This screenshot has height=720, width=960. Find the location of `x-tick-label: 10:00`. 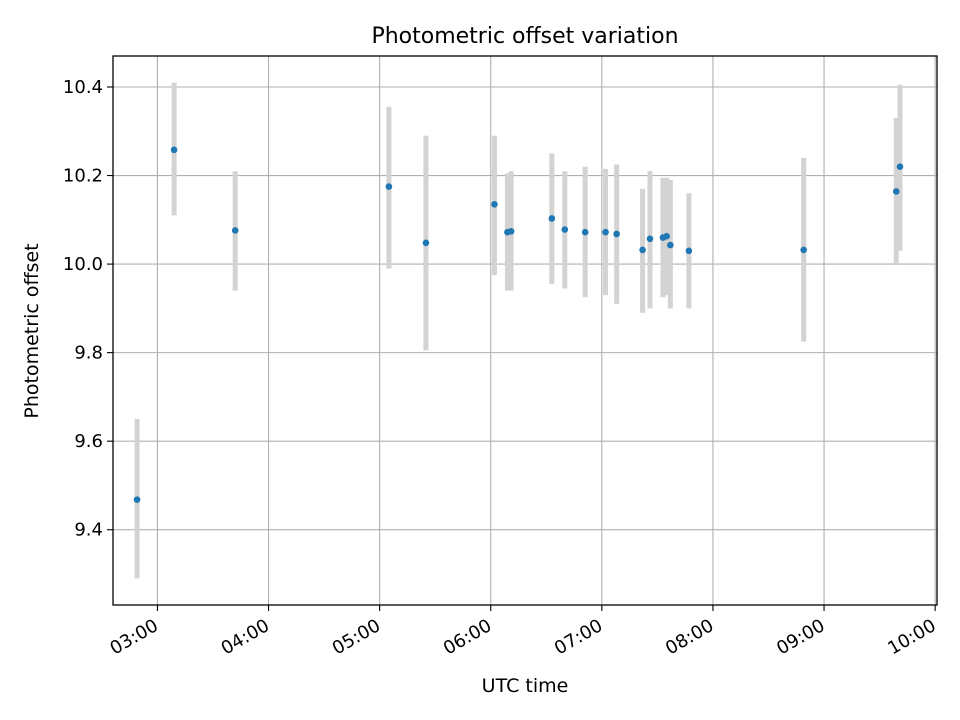

x-tick-label: 10:00 is located at coordinates (911, 637).